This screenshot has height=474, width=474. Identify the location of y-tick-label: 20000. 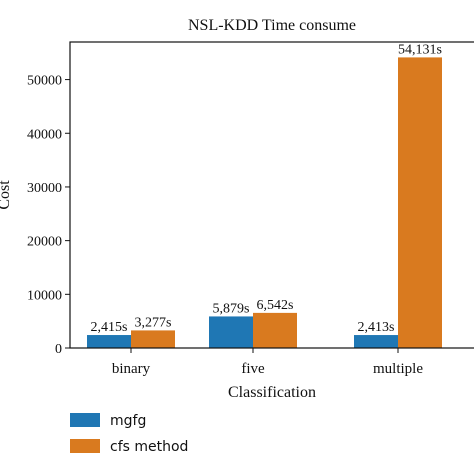
(44, 242).